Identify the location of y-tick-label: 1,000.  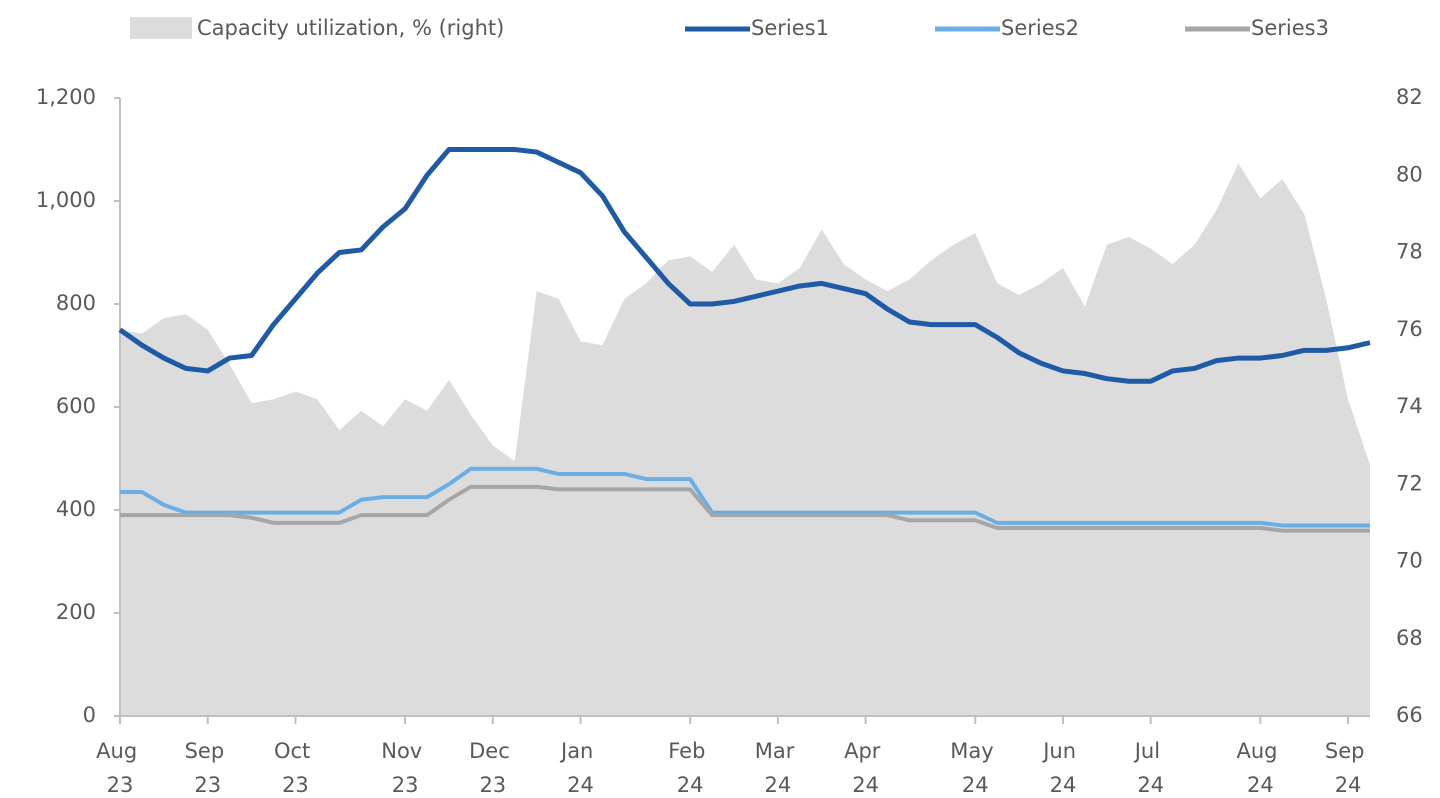
(66, 200).